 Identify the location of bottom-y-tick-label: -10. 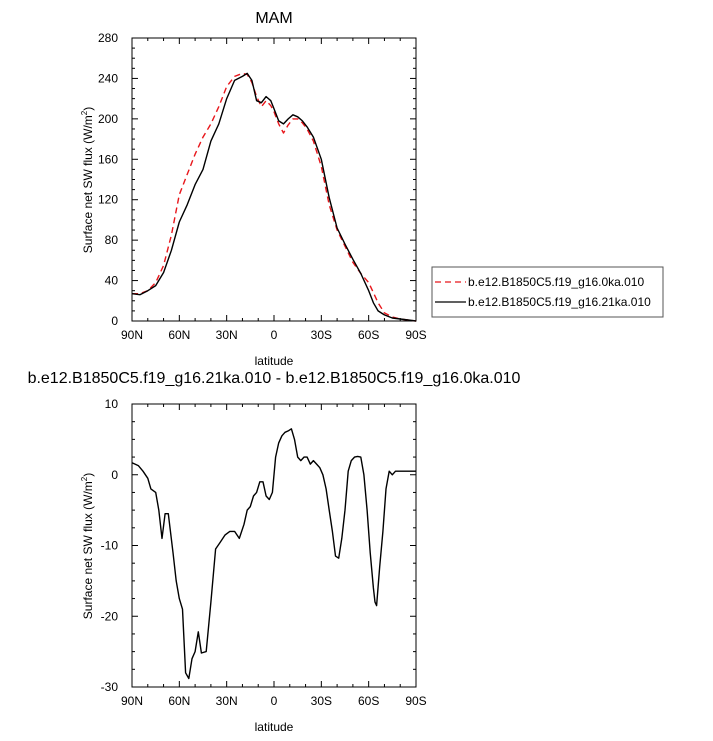
(110, 546).